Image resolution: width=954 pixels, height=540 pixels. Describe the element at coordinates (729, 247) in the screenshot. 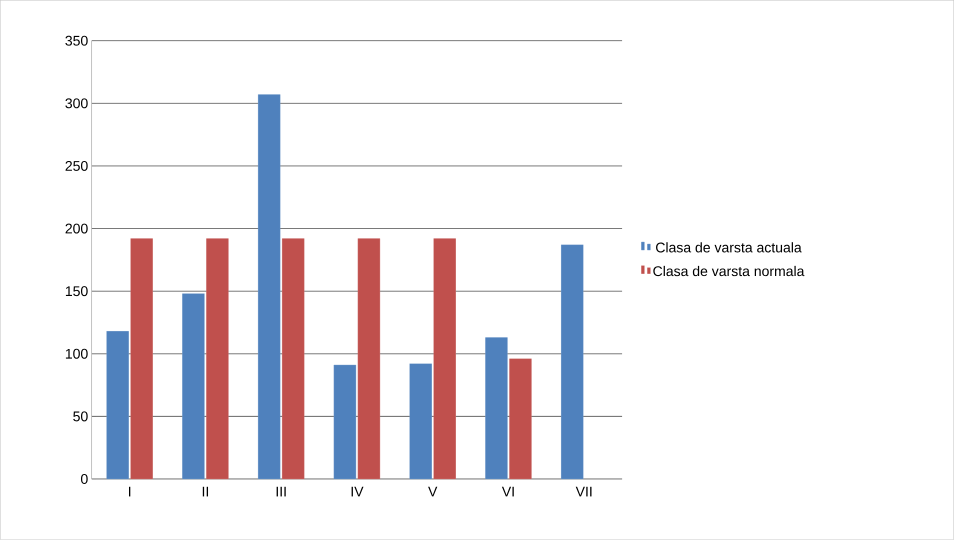

I see `legend-label: Clasa de varsta actuala` at that location.